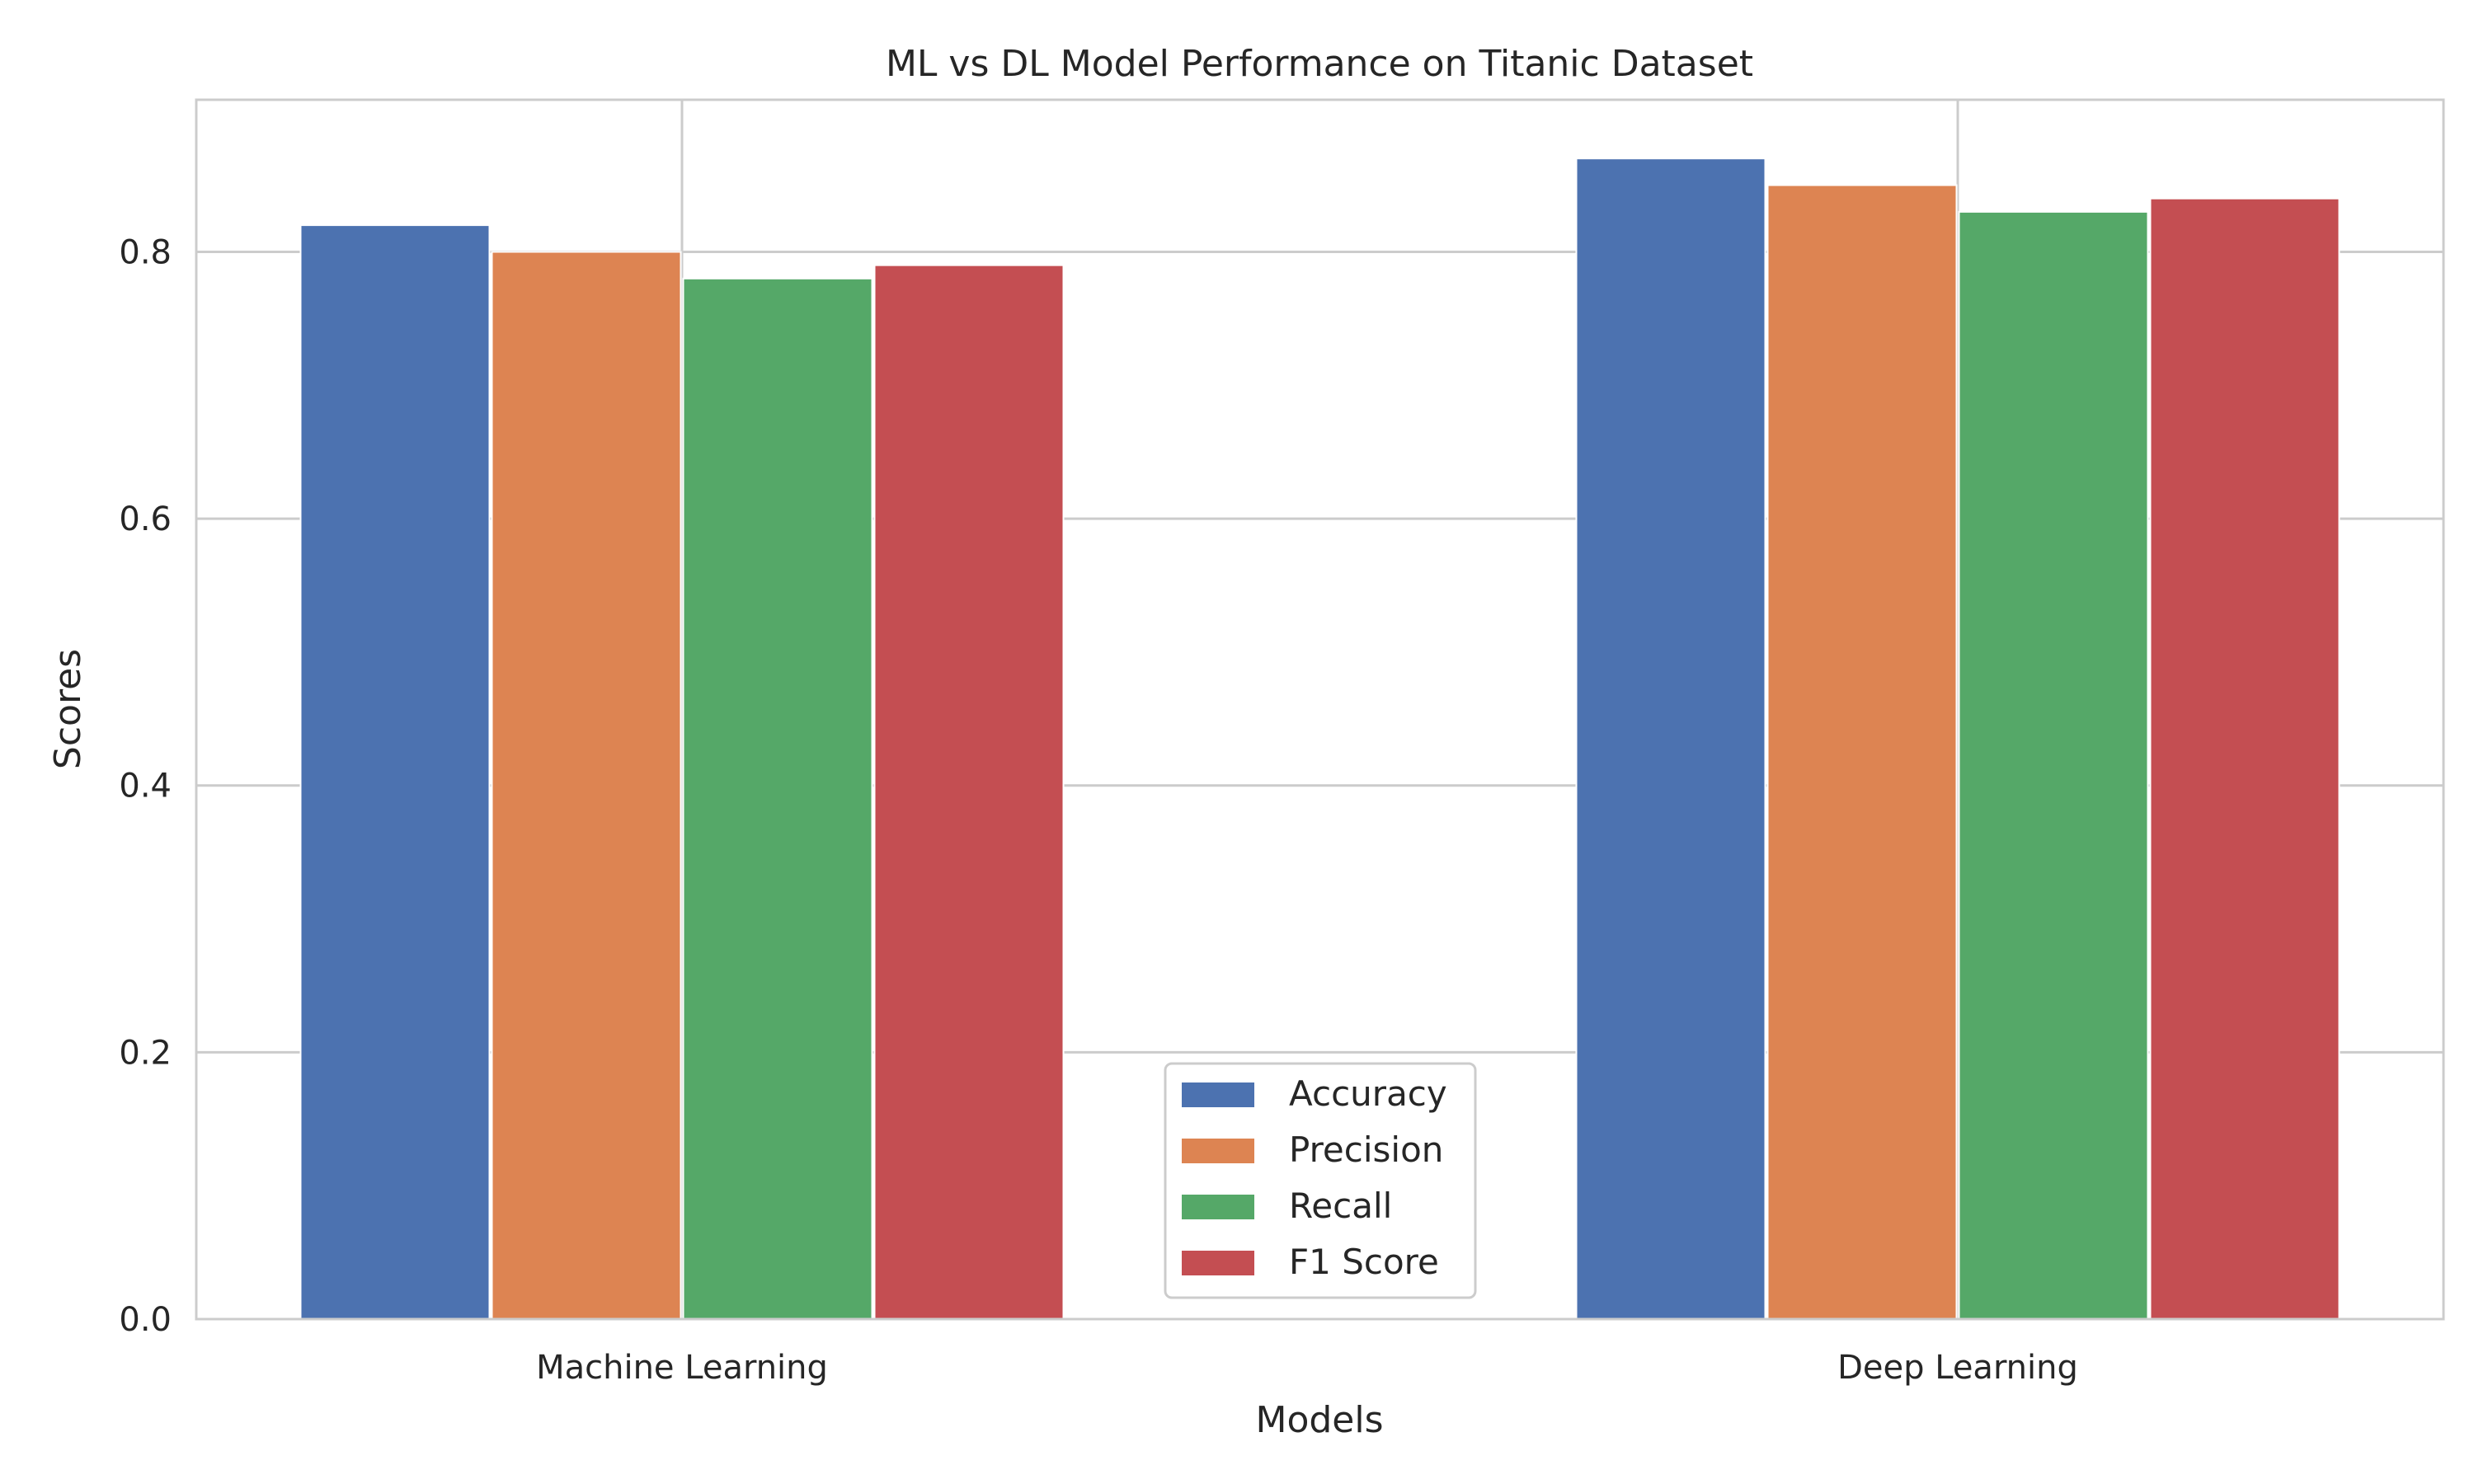  I want to click on legend-swatch-recall, so click(1218, 1207).